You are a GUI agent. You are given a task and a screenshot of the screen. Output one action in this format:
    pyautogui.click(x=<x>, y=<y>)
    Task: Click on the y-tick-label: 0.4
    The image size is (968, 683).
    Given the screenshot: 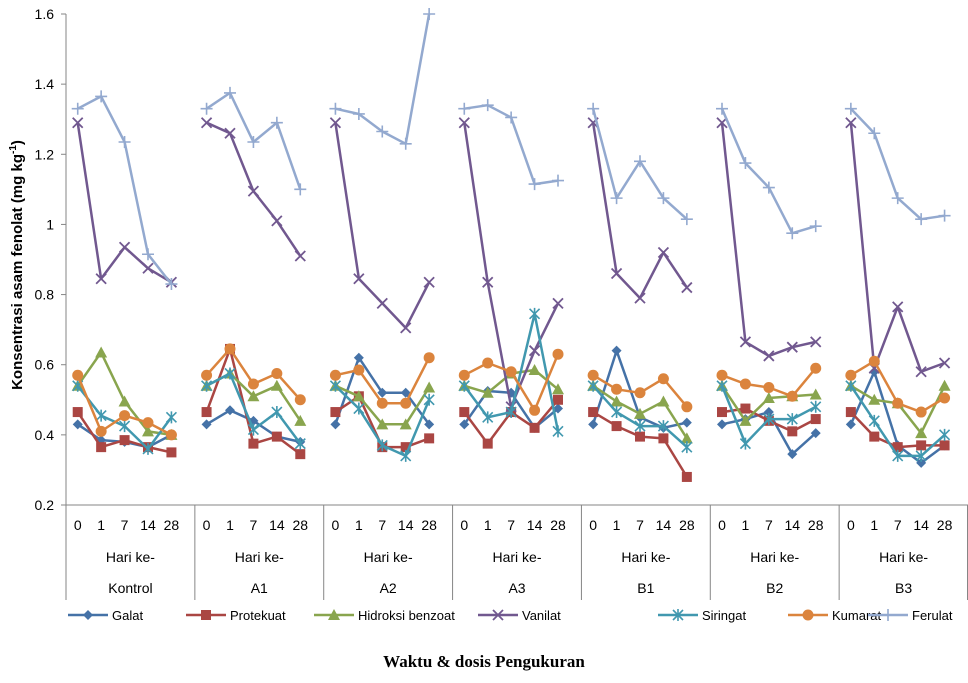 What is the action you would take?
    pyautogui.click(x=45, y=435)
    